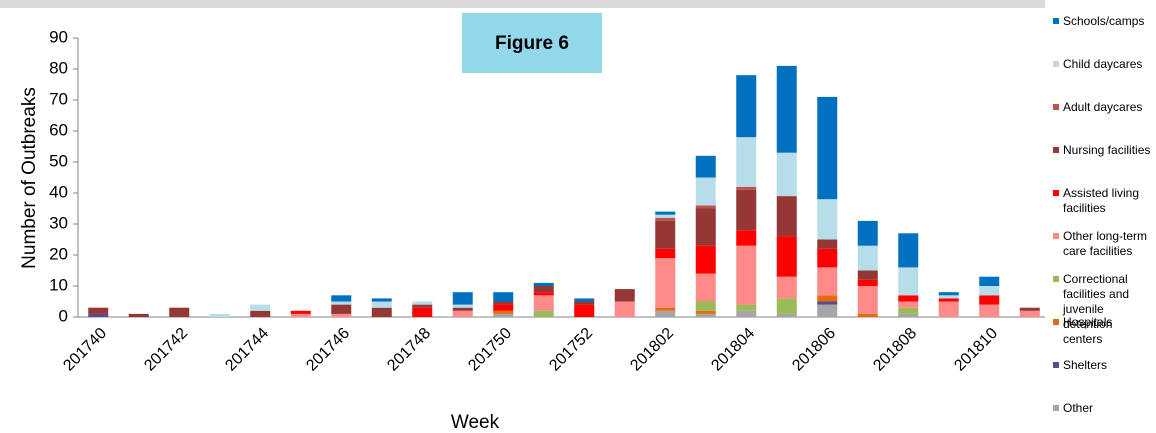  I want to click on y-tick-label: 0, so click(63, 315).